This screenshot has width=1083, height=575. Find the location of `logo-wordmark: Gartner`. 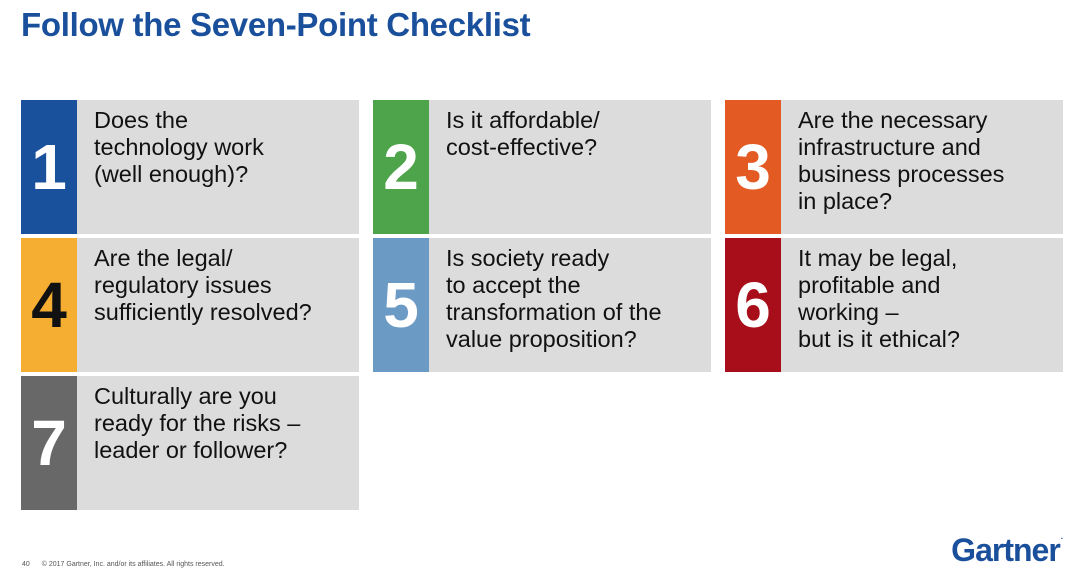

logo-wordmark: Gartner is located at coordinates (1006, 550).